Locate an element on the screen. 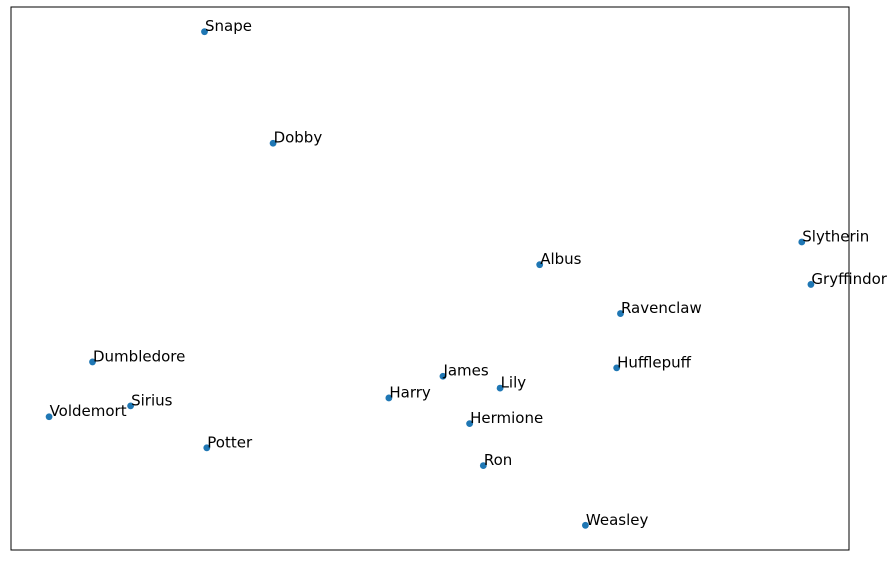 The height and width of the screenshot is (561, 893). data-point-weasley is located at coordinates (585, 525).